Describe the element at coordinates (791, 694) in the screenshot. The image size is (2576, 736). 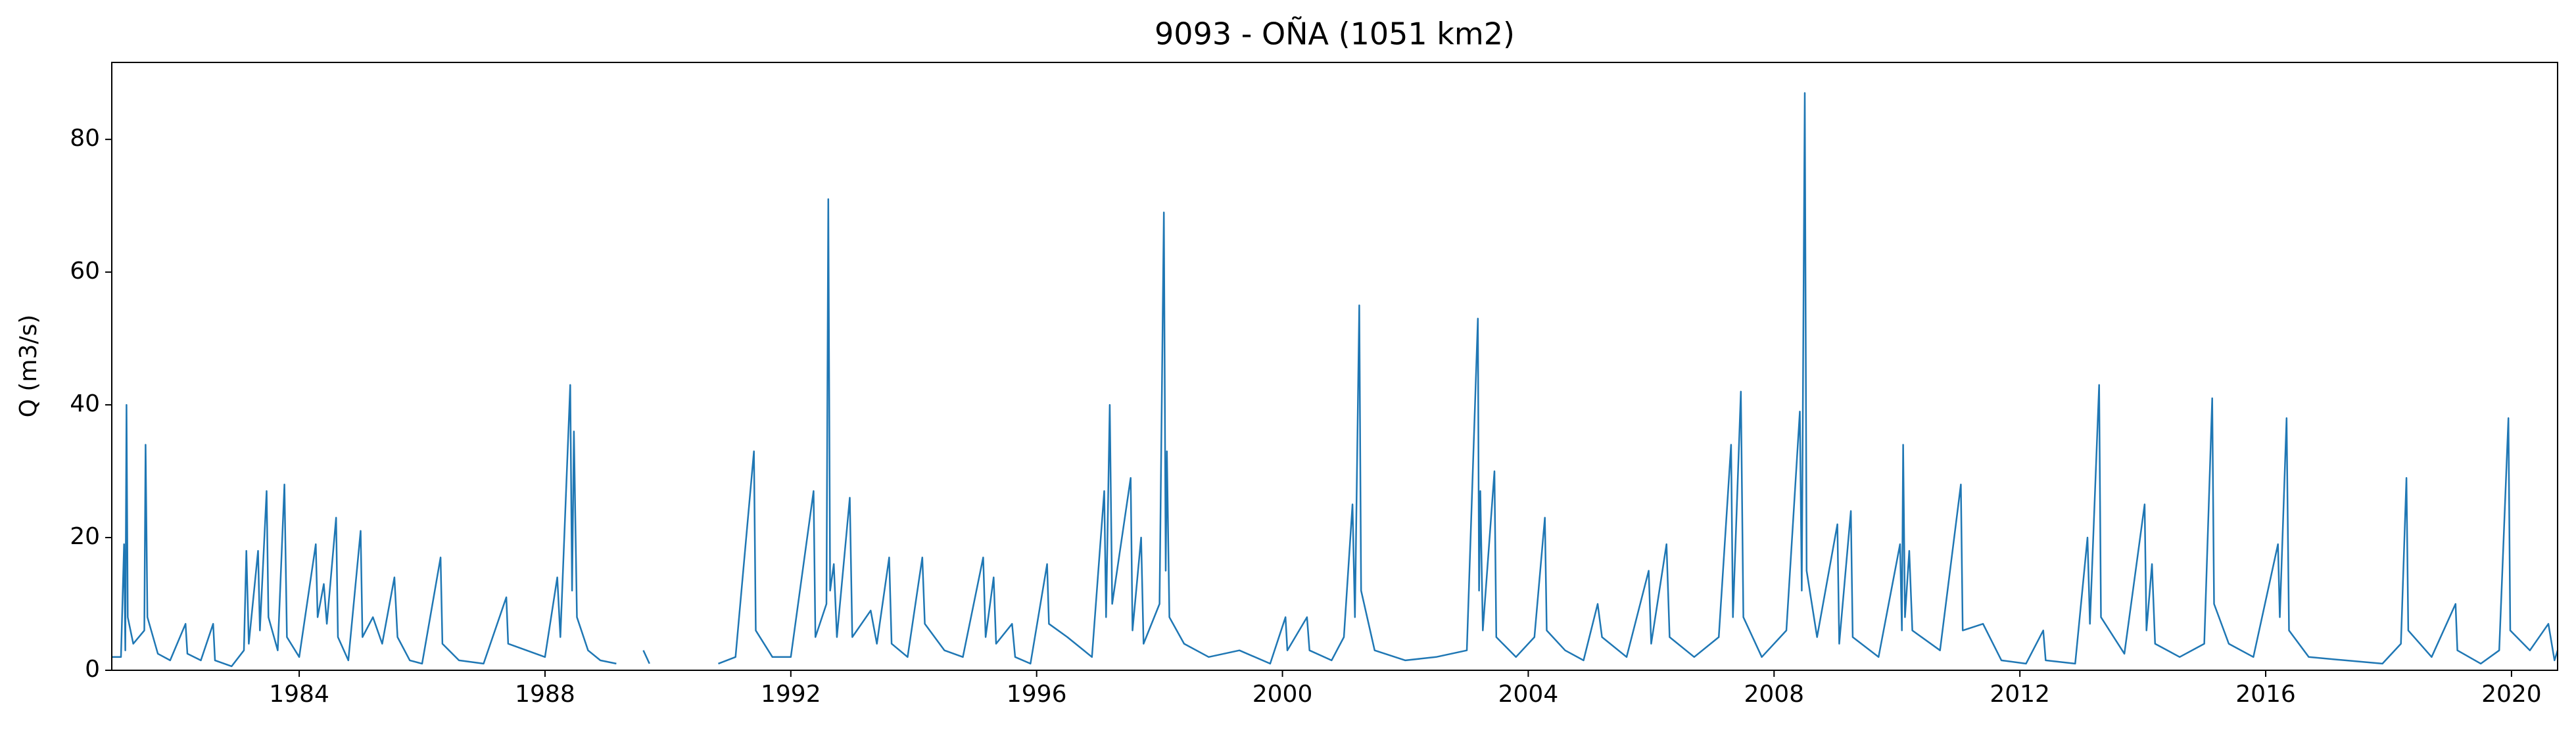
I see `x-tick-label: 1992` at that location.